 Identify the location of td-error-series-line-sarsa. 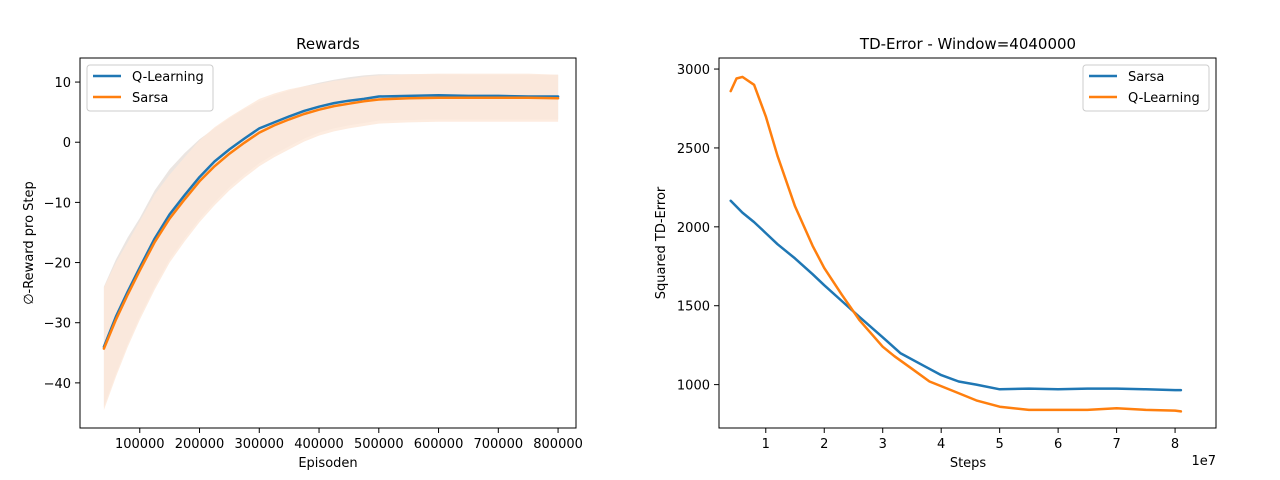
(956, 295).